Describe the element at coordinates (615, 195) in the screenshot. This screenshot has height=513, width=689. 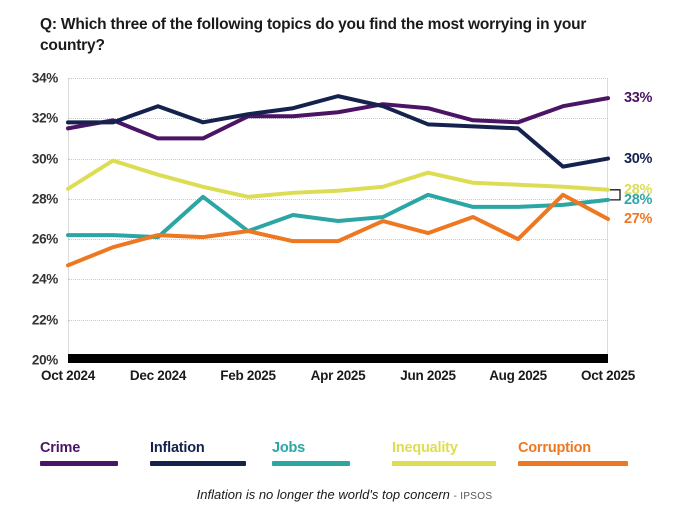
I see `label-bracket` at that location.